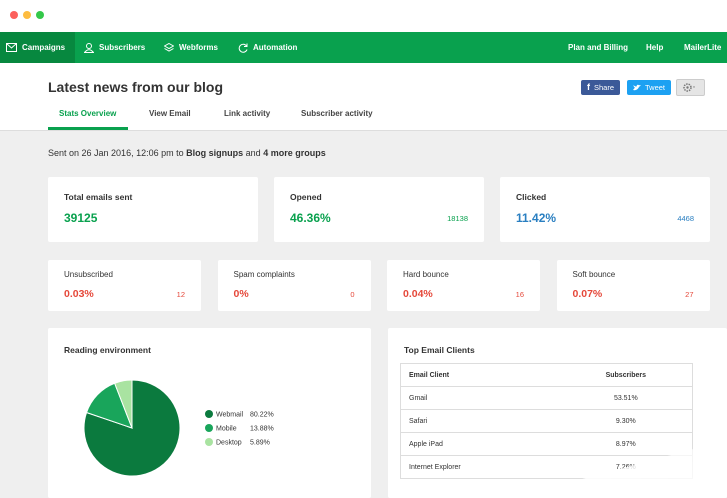  Describe the element at coordinates (655, 87) in the screenshot. I see `button-label: Tweet` at that location.